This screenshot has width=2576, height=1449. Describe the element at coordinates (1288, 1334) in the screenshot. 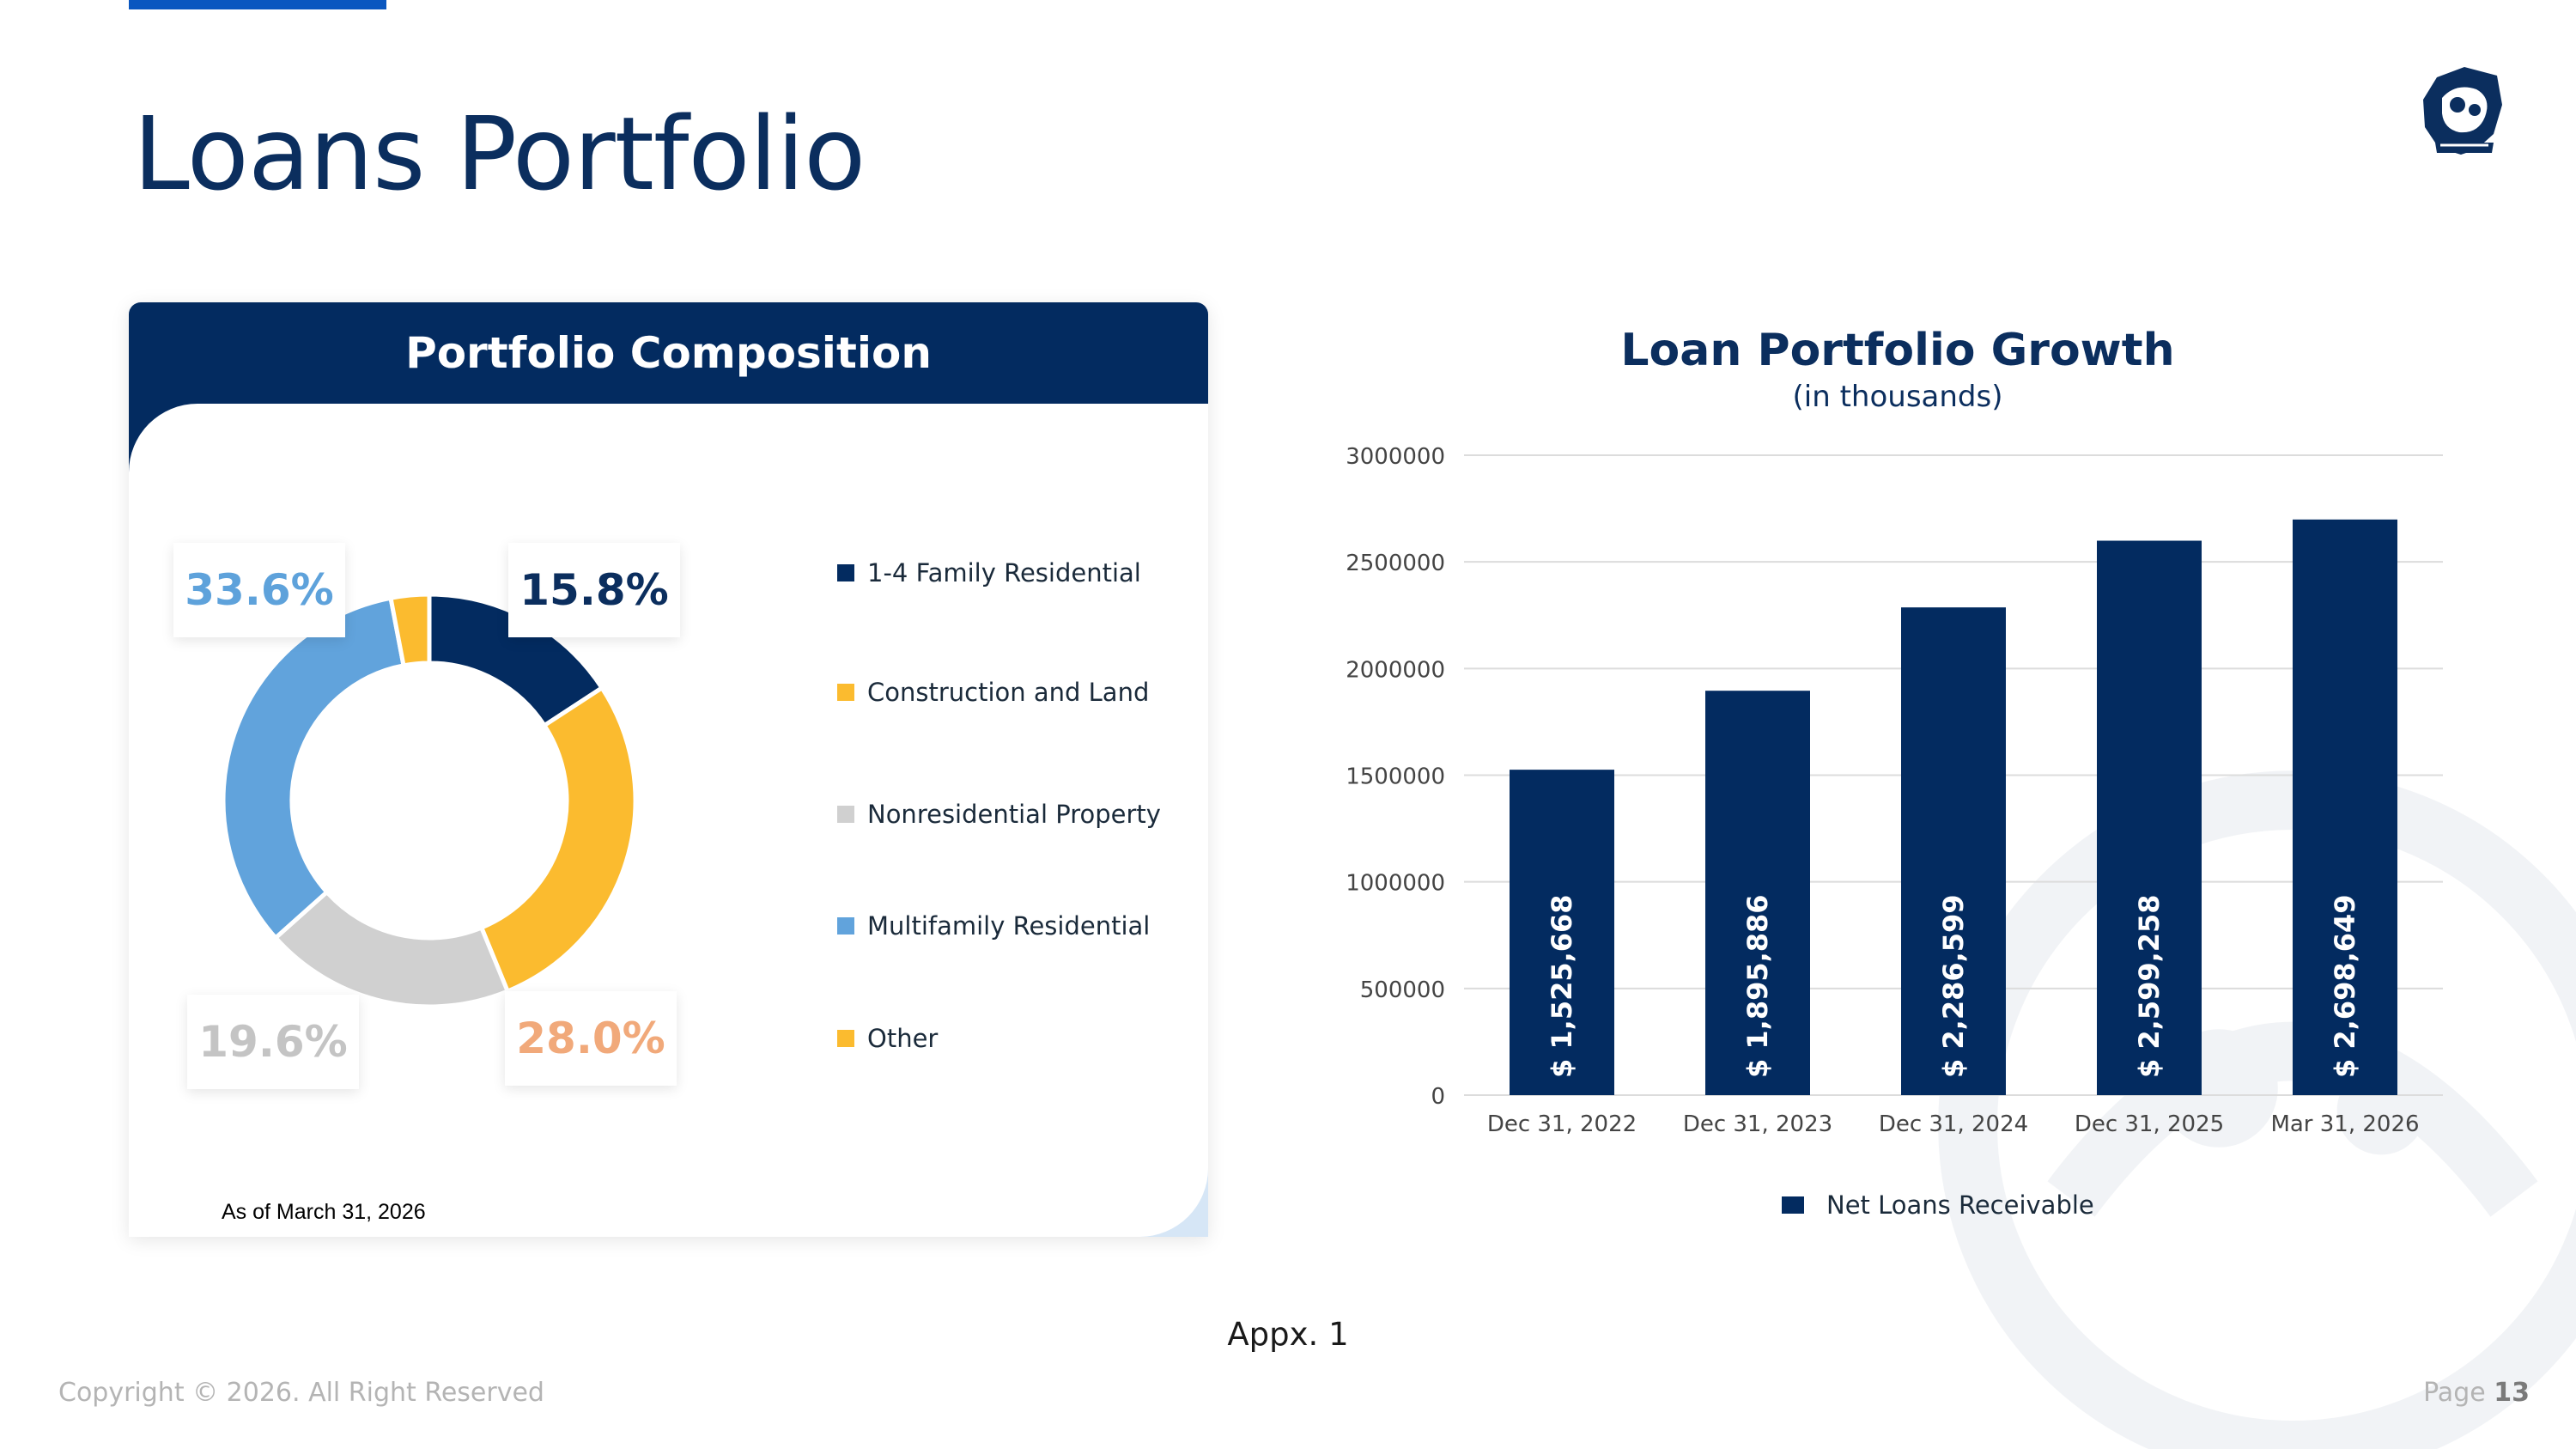

I see `appendix-label: Appx. 1` at that location.